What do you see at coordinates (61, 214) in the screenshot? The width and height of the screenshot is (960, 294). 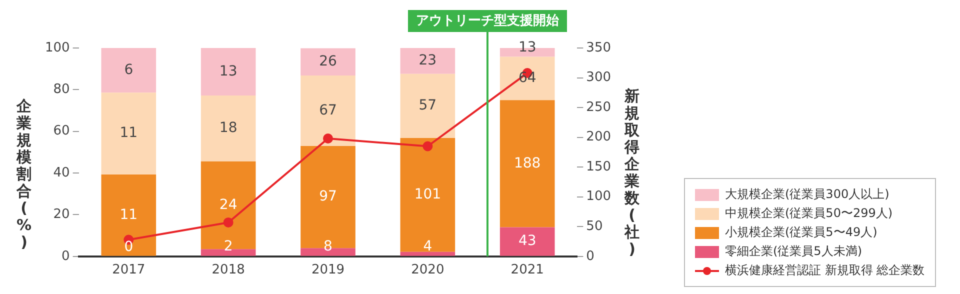 I see `y-tick-label: 20` at bounding box center [61, 214].